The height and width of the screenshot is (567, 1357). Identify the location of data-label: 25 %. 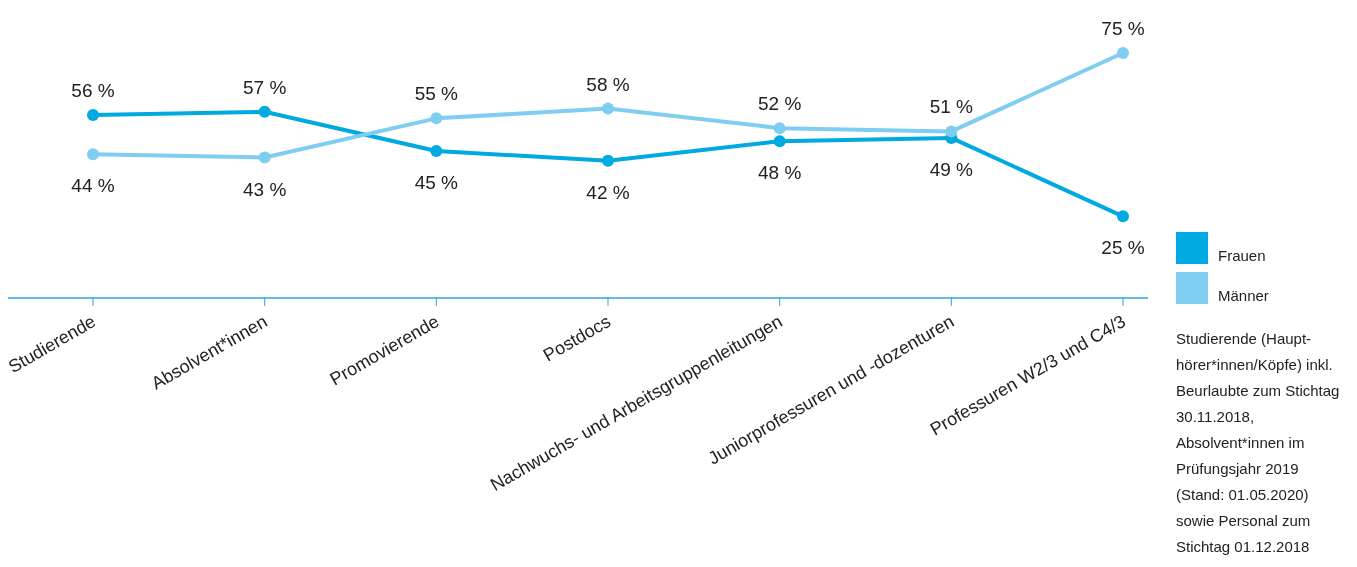
(1123, 248).